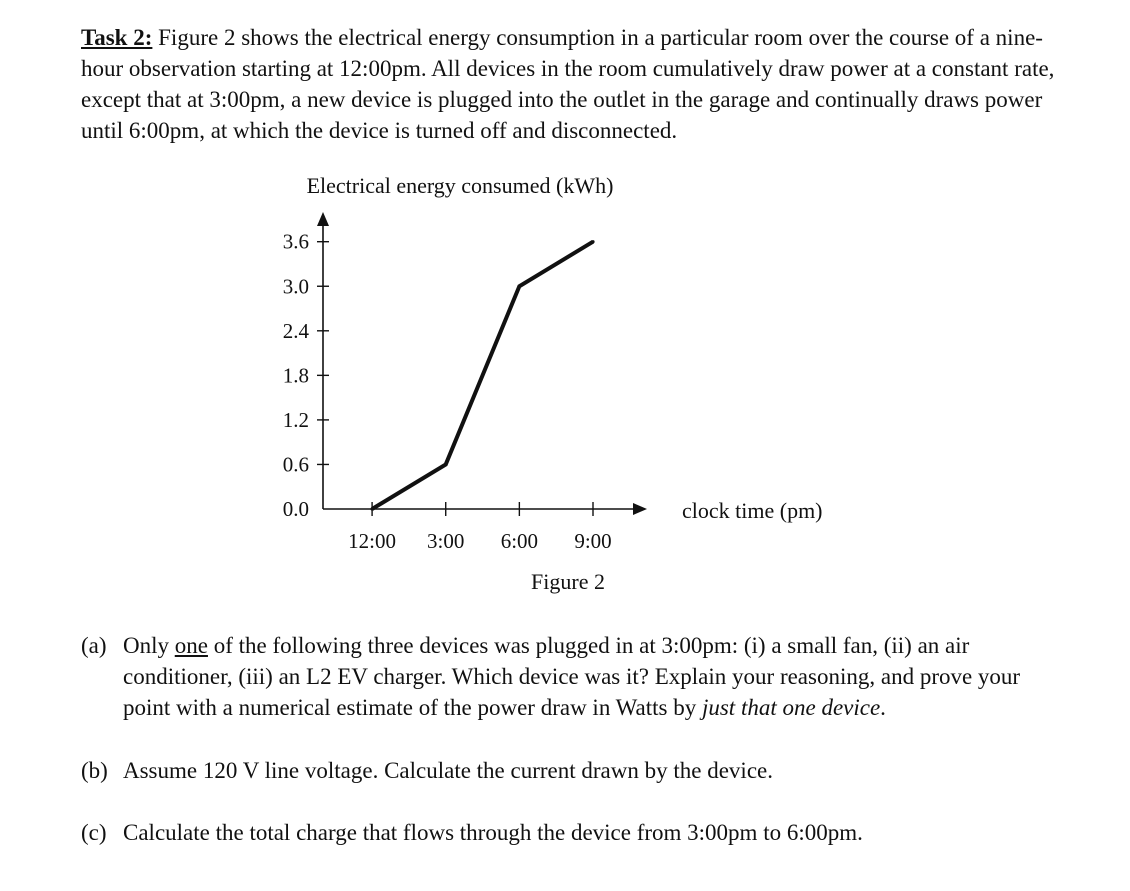  Describe the element at coordinates (296, 242) in the screenshot. I see `y-tick-label: 3.6` at that location.